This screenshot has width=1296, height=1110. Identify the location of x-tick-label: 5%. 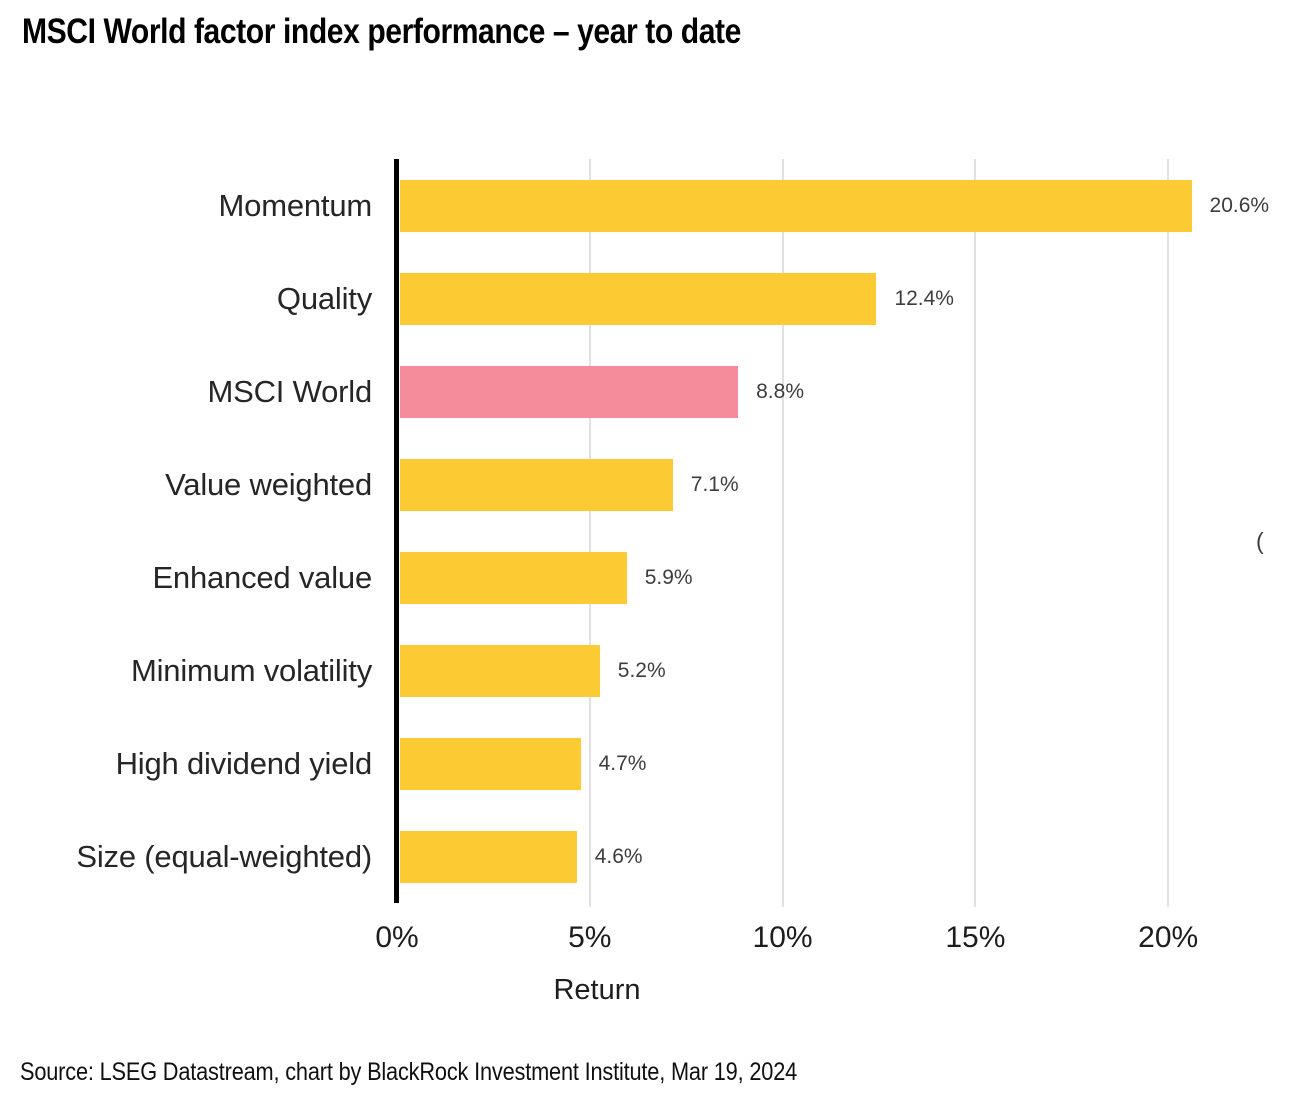
(590, 937).